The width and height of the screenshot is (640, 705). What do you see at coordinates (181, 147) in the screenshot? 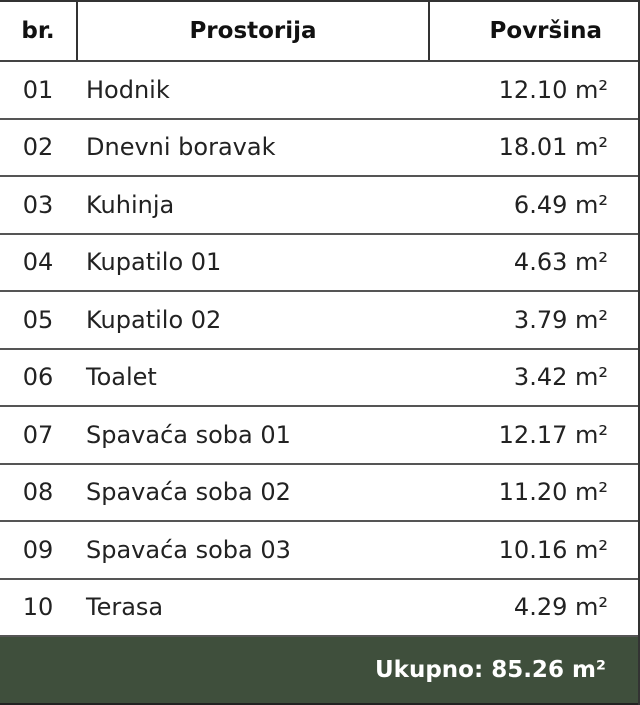
I see `row-room: Dnevni boravak` at bounding box center [181, 147].